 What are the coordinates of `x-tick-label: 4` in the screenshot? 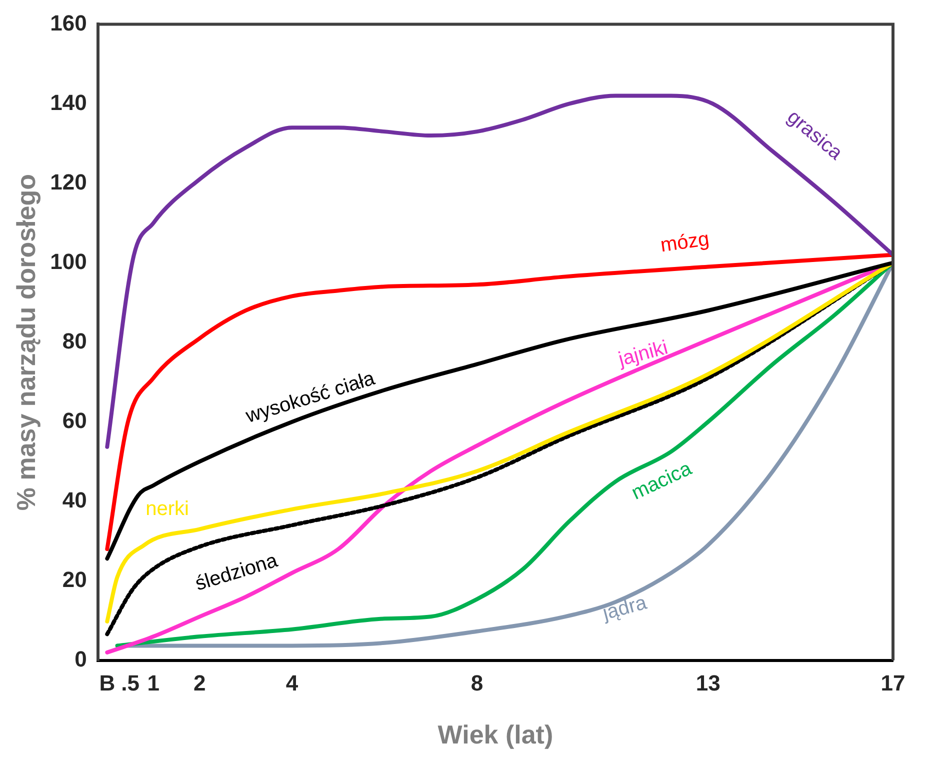 It's located at (292, 683).